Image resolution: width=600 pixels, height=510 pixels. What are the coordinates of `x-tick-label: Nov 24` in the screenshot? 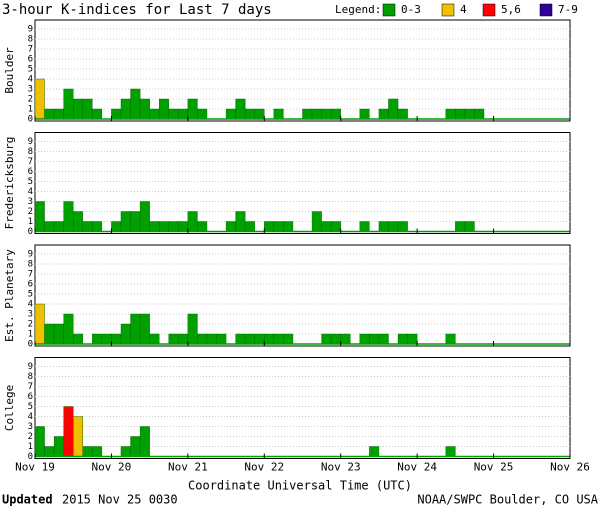 It's located at (417, 467).